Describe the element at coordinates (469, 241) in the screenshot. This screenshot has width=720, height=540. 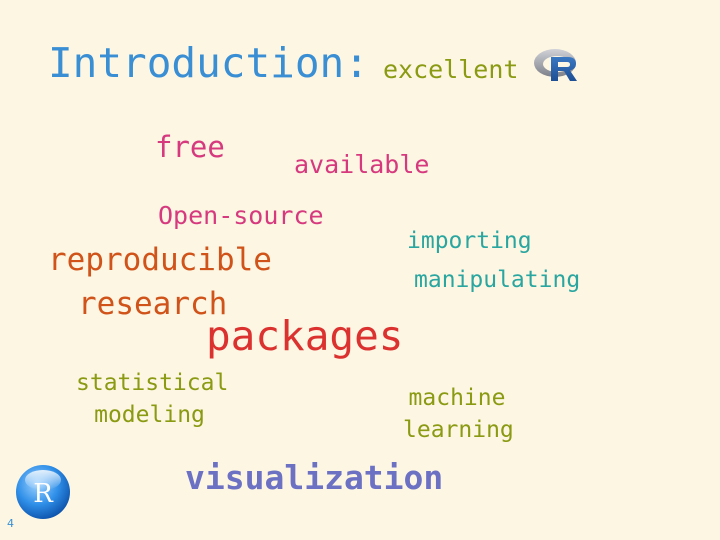
I see `word-importing: importing` at that location.